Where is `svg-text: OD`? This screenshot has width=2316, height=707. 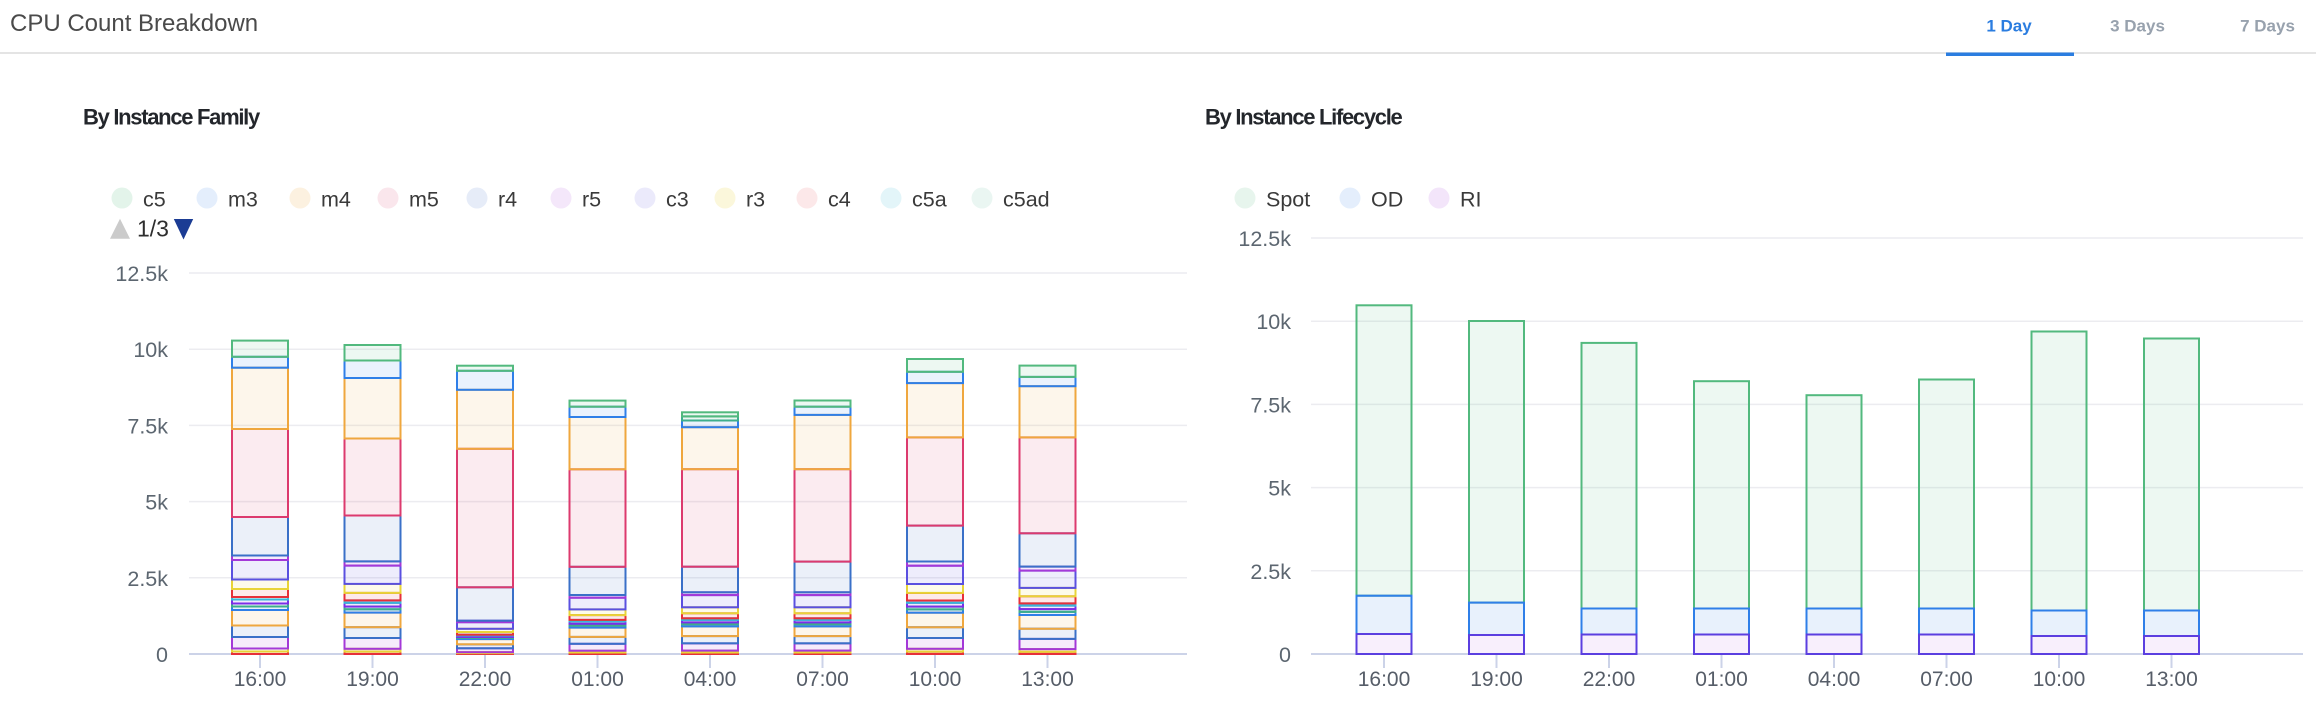 svg-text: OD is located at coordinates (1387, 200).